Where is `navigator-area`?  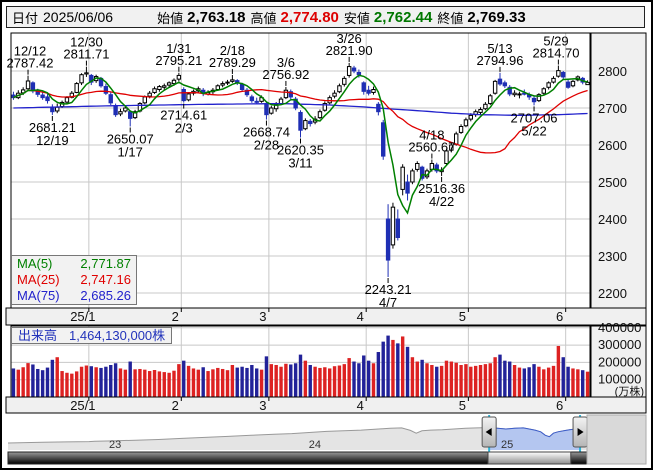 navigator-area is located at coordinates (297, 438).